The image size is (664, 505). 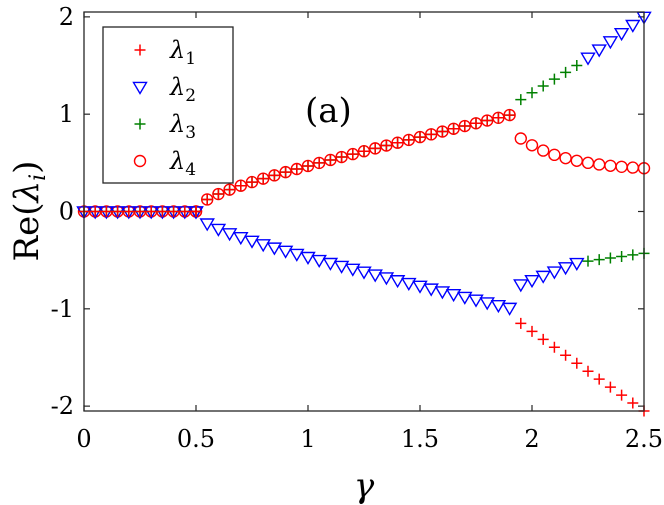 What do you see at coordinates (328, 111) in the screenshot?
I see `panel-annotation: (a)` at bounding box center [328, 111].